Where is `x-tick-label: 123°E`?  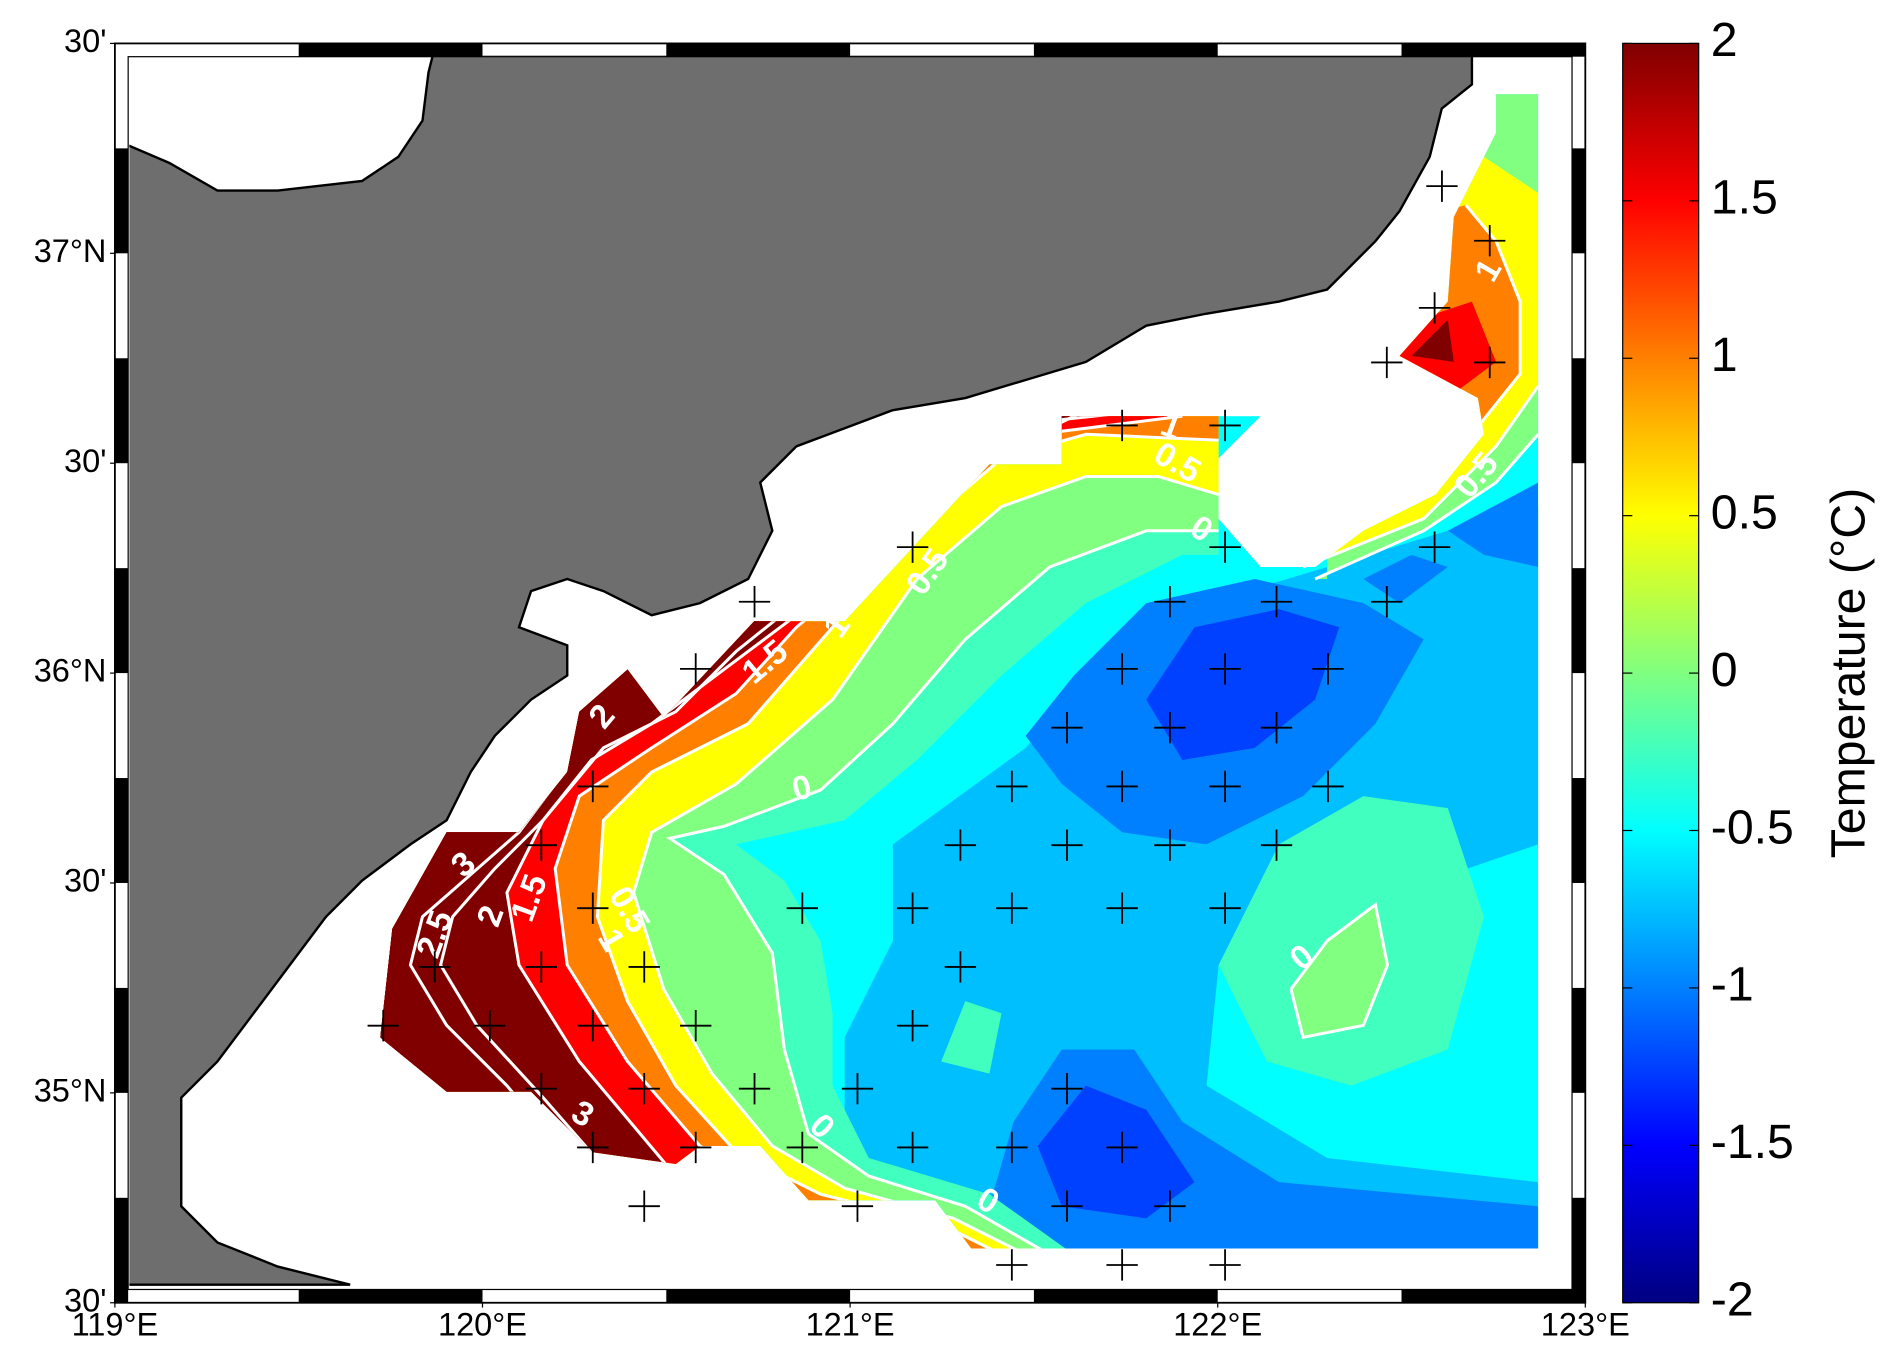 x-tick-label: 123°E is located at coordinates (1585, 1324).